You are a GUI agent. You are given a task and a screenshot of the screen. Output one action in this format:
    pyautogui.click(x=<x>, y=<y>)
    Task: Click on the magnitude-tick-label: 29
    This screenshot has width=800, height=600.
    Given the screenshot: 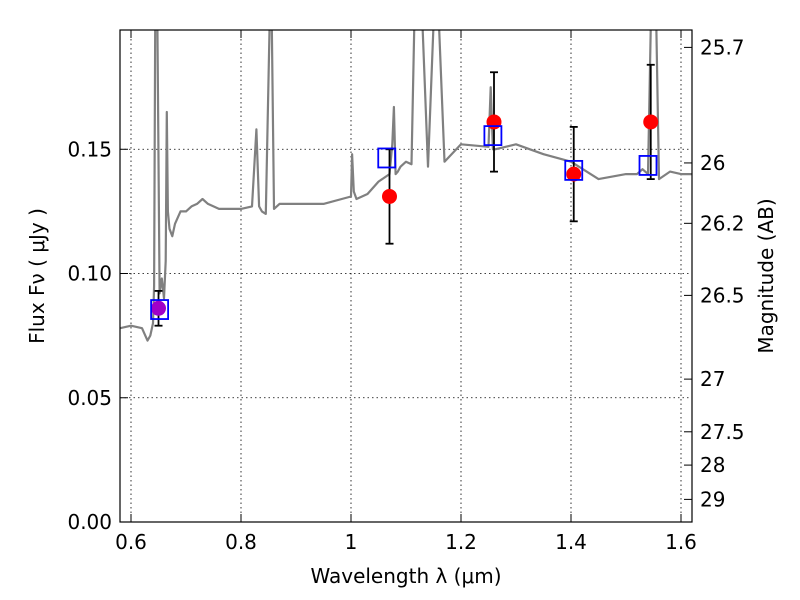 What is the action you would take?
    pyautogui.click(x=712, y=499)
    